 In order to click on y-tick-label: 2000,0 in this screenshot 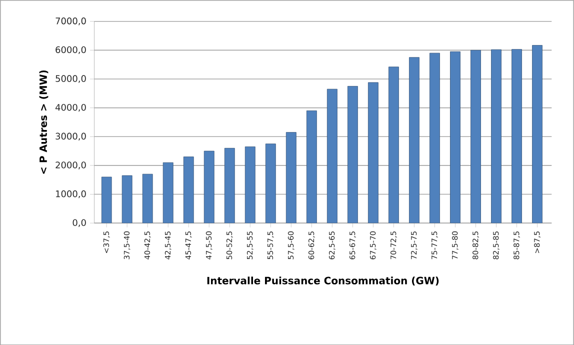, I will do `click(71, 165)`.